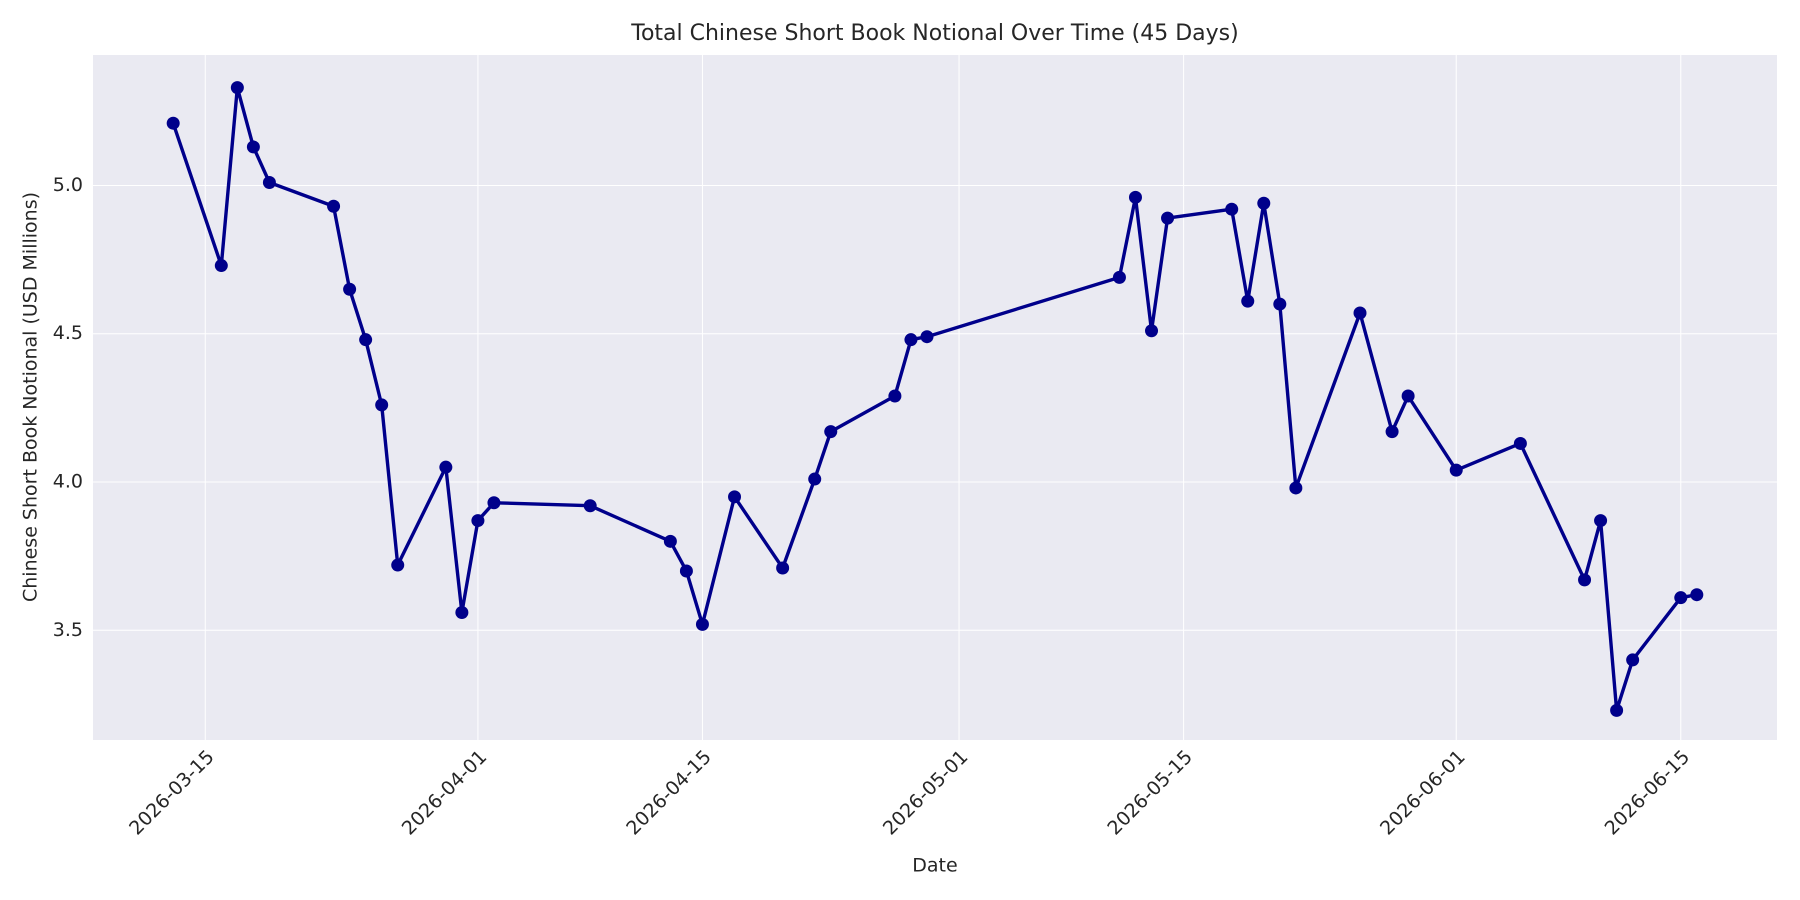 The height and width of the screenshot is (900, 1800). What do you see at coordinates (669, 793) in the screenshot?
I see `x-tick-label: 2026-04-15` at bounding box center [669, 793].